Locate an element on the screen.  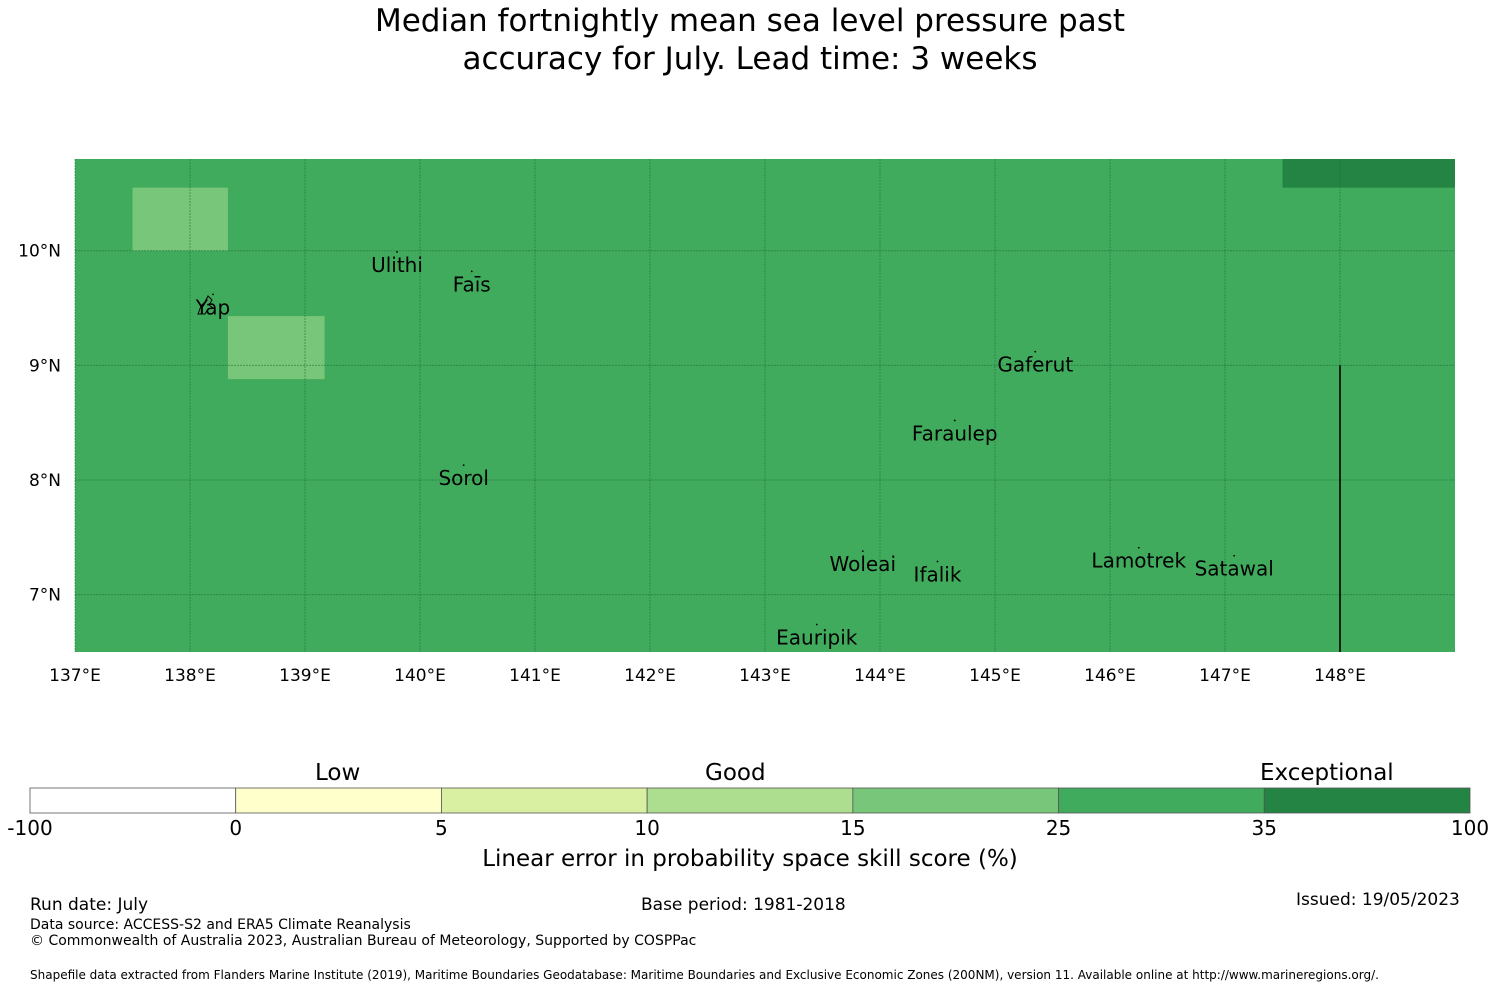
colorbar-category-exceptional: Exceptional is located at coordinates (1327, 773).